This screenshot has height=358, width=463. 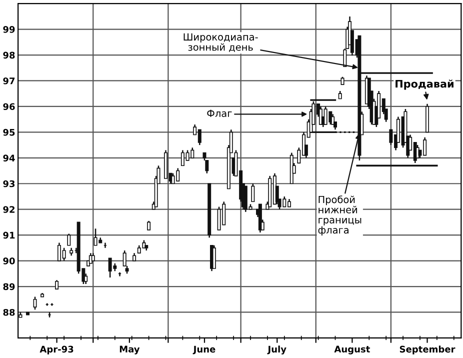 What do you see at coordinates (9, 55) in the screenshot?
I see `y-tick-label: 98` at bounding box center [9, 55].